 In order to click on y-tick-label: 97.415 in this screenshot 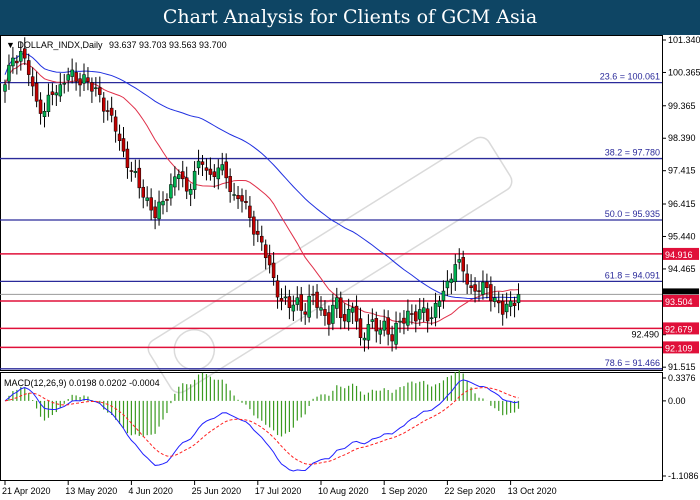, I will do `click(682, 171)`.